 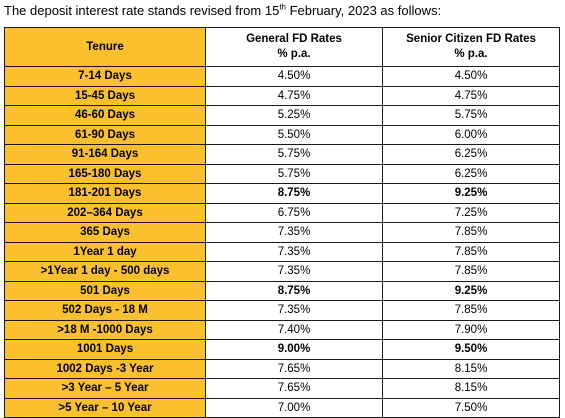 I want to click on intro-text-after: February, 2023 as follows:, so click(x=363, y=10).